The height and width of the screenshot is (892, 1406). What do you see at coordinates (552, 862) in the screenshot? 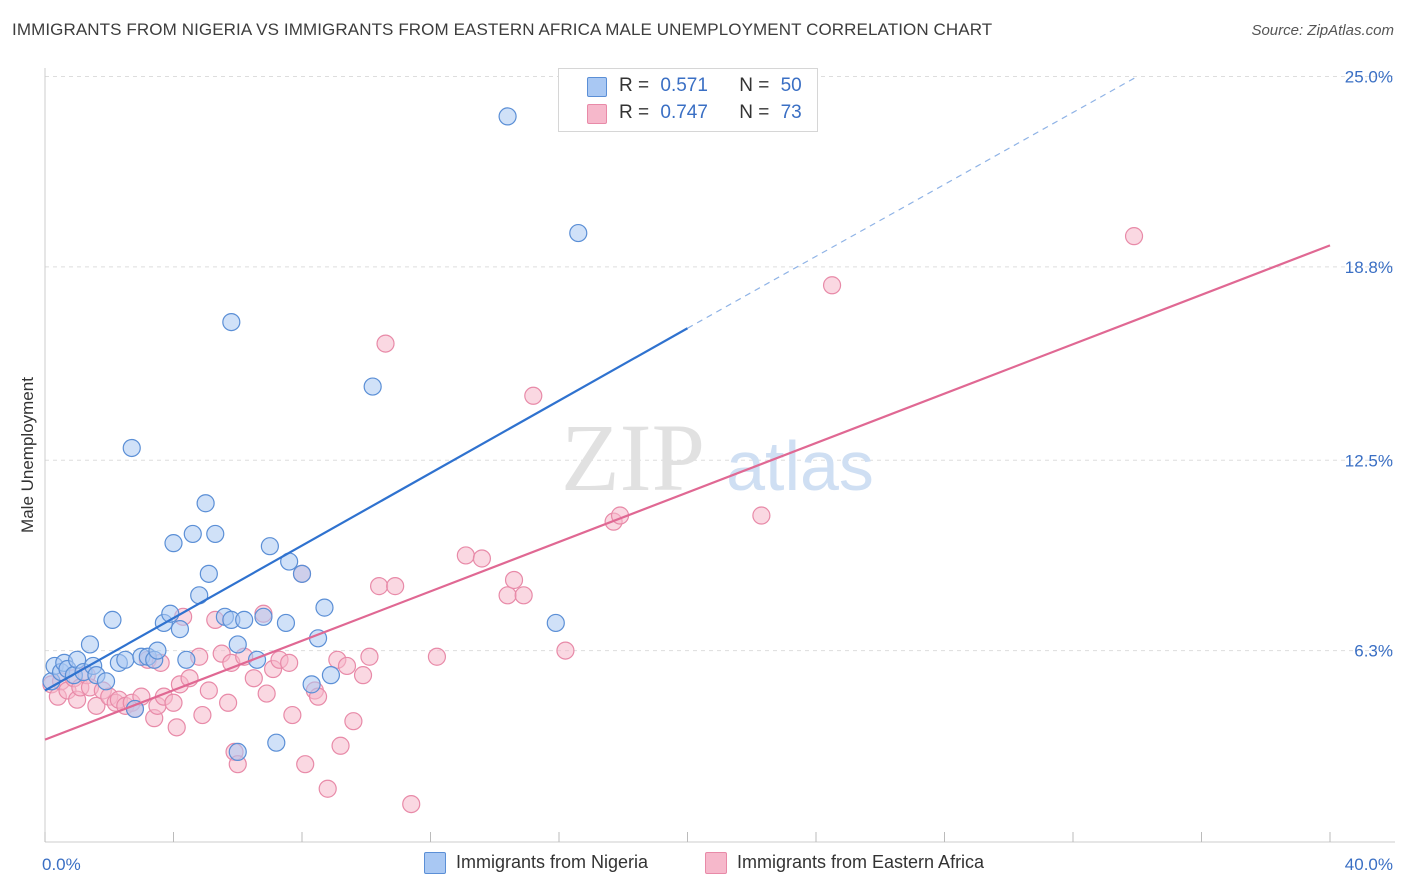
I see `bottom-legend-label-nigeria: Immigrants from Nigeria` at bounding box center [552, 862].